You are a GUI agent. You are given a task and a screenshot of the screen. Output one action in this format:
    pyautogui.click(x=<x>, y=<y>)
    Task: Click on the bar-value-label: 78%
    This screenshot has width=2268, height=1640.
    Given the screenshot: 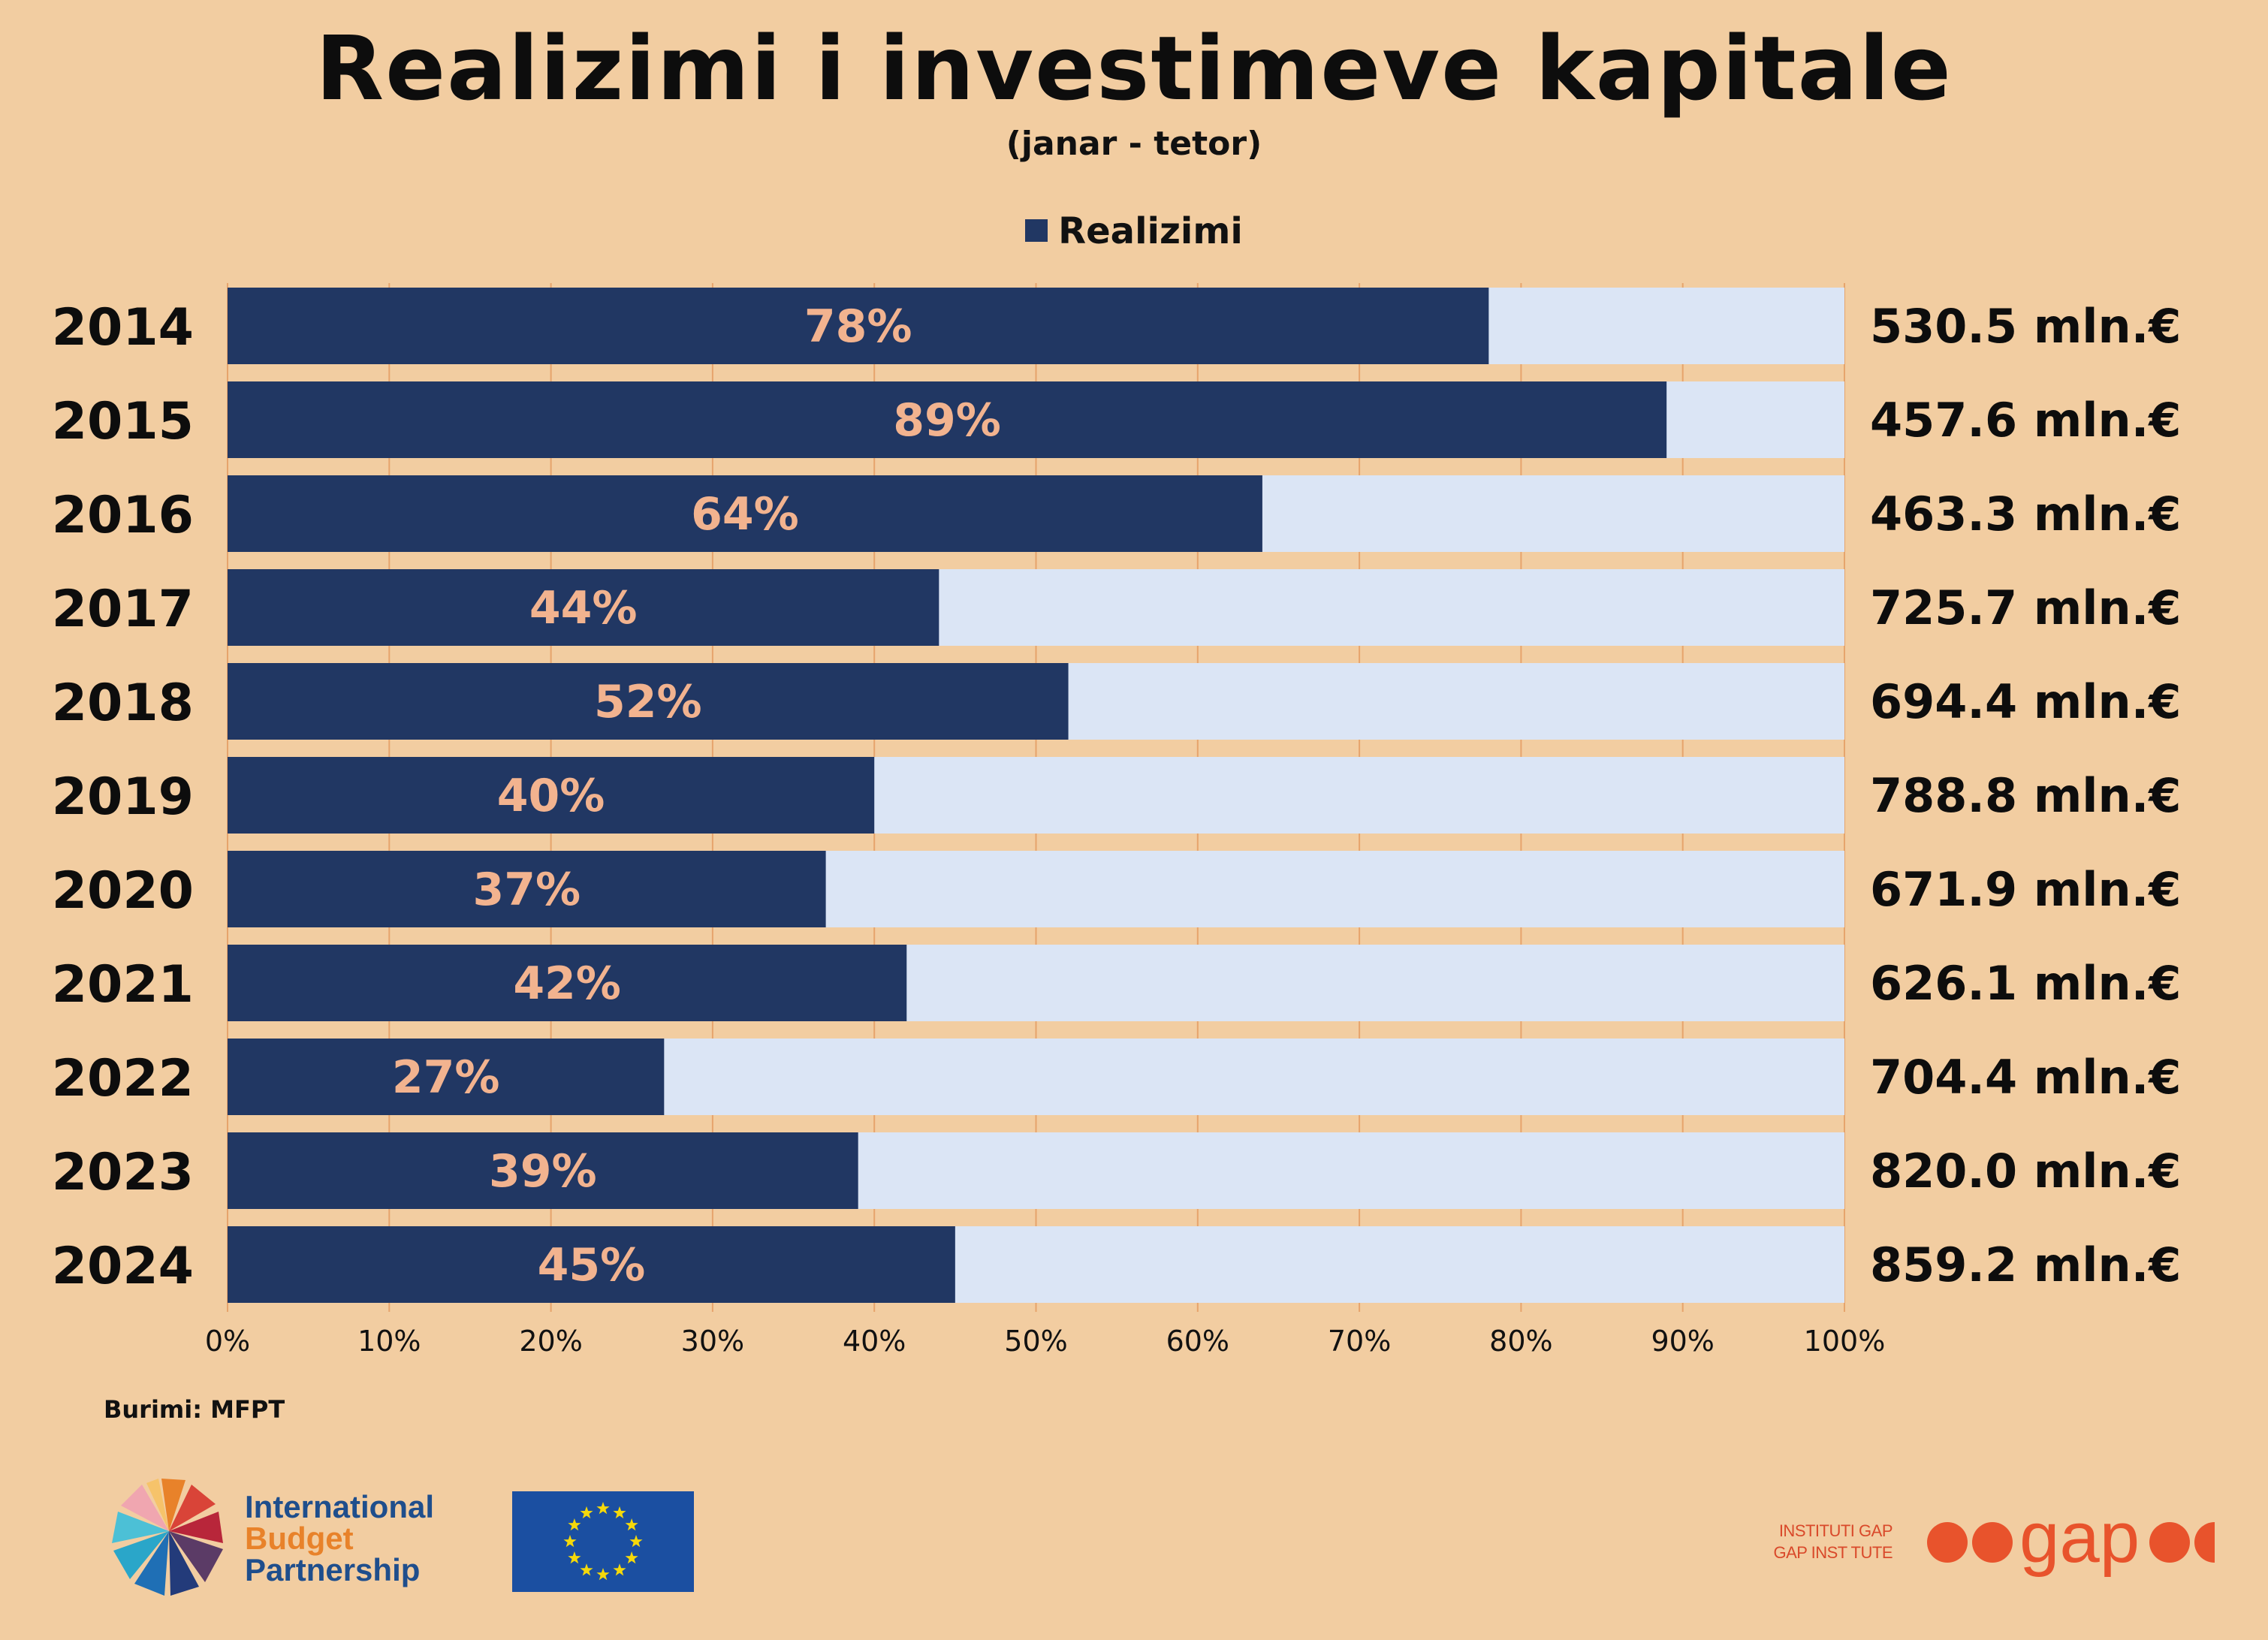 What is the action you would take?
    pyautogui.click(x=858, y=326)
    